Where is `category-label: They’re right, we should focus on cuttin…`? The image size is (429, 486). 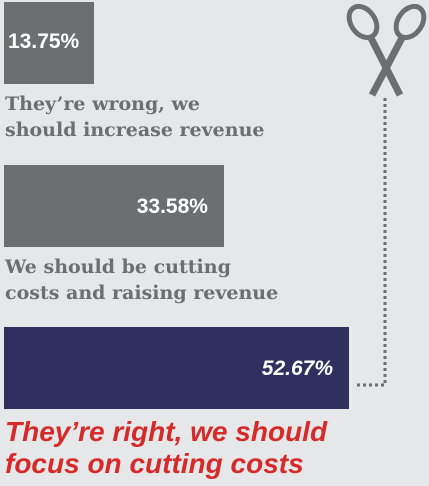
category-label: They’re right, we should focus on cuttin… is located at coordinates (166, 447).